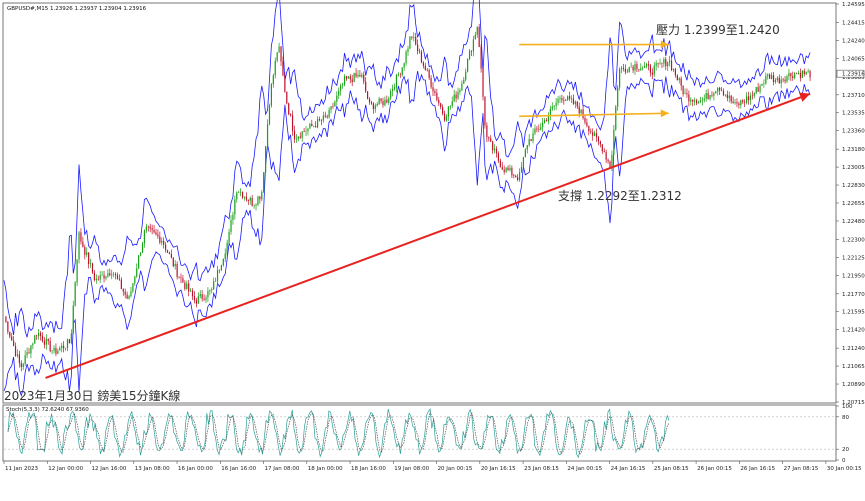  What do you see at coordinates (853, 222) in the screenshot?
I see `price-tick-label: 1.22480` at bounding box center [853, 222].